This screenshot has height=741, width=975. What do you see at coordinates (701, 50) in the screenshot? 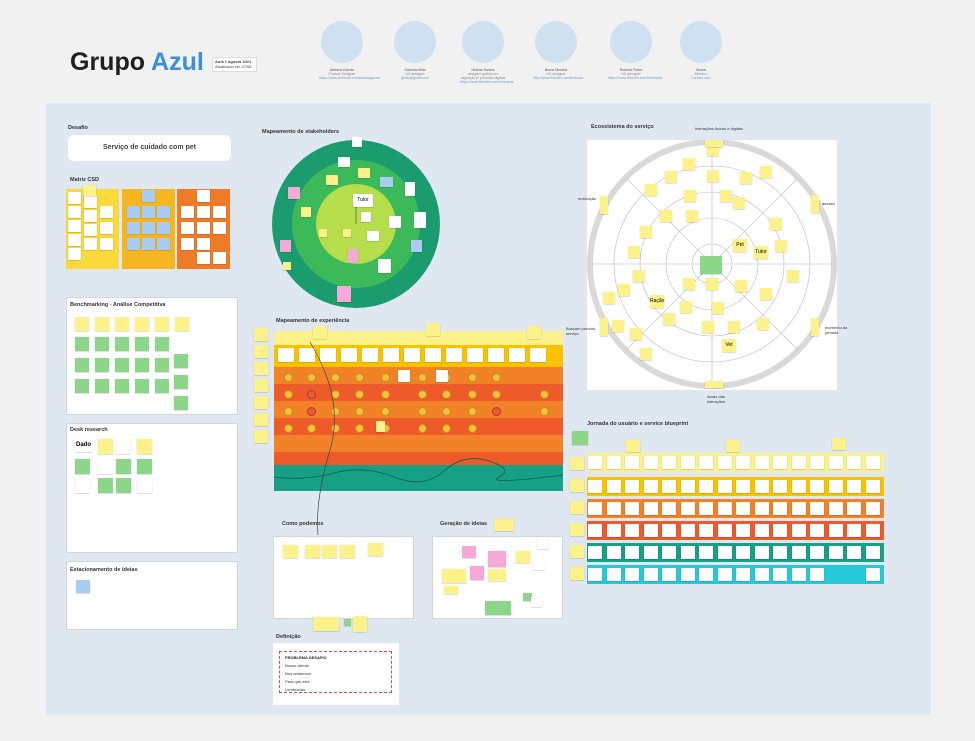
I see `team-member: Bruna Membro Contato aqui` at bounding box center [701, 50].